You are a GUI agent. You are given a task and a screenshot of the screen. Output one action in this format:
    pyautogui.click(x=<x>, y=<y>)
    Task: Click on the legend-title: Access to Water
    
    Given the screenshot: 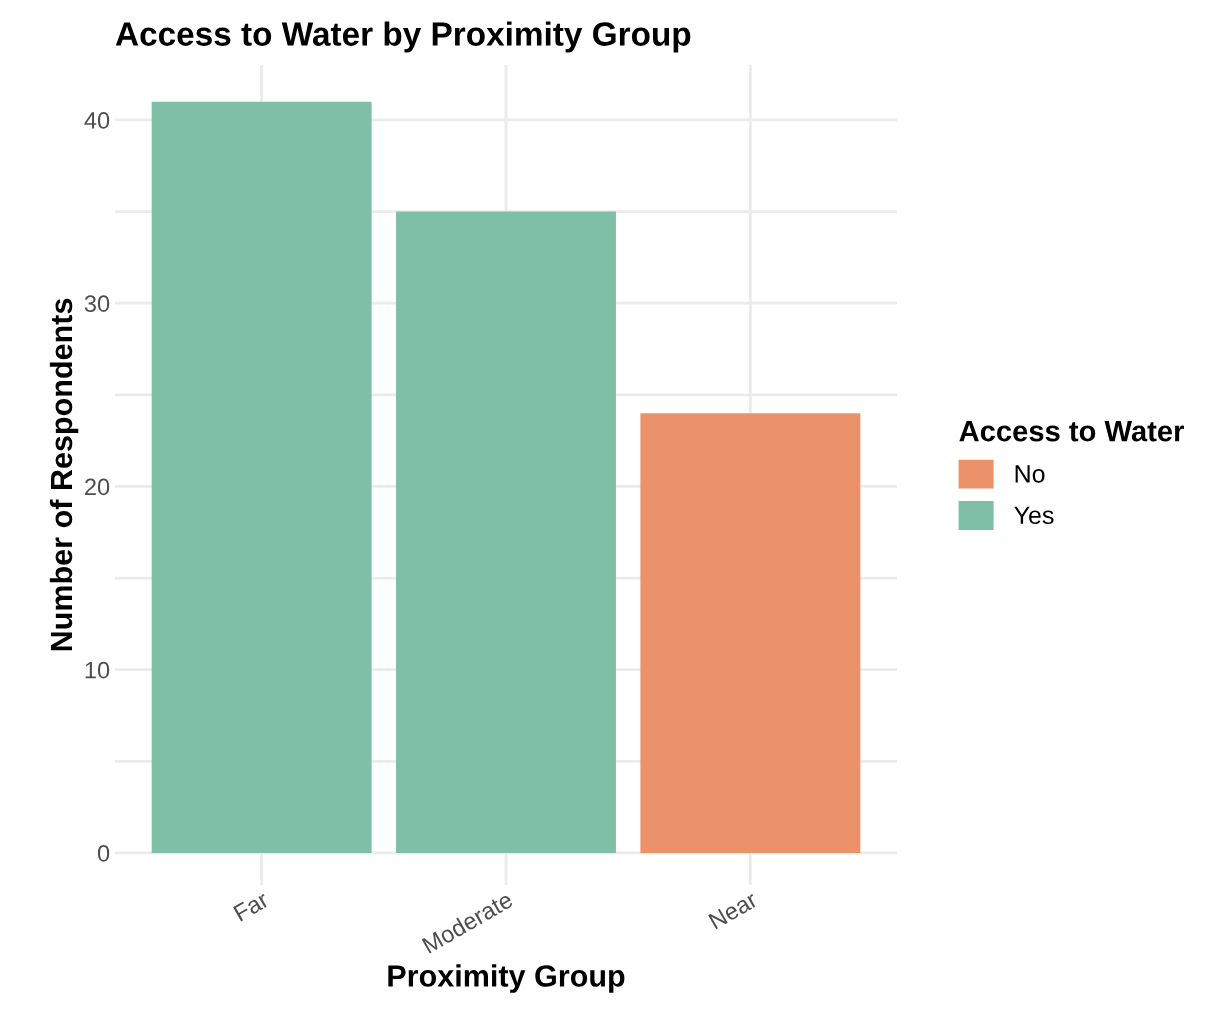 What is the action you would take?
    pyautogui.click(x=1071, y=431)
    